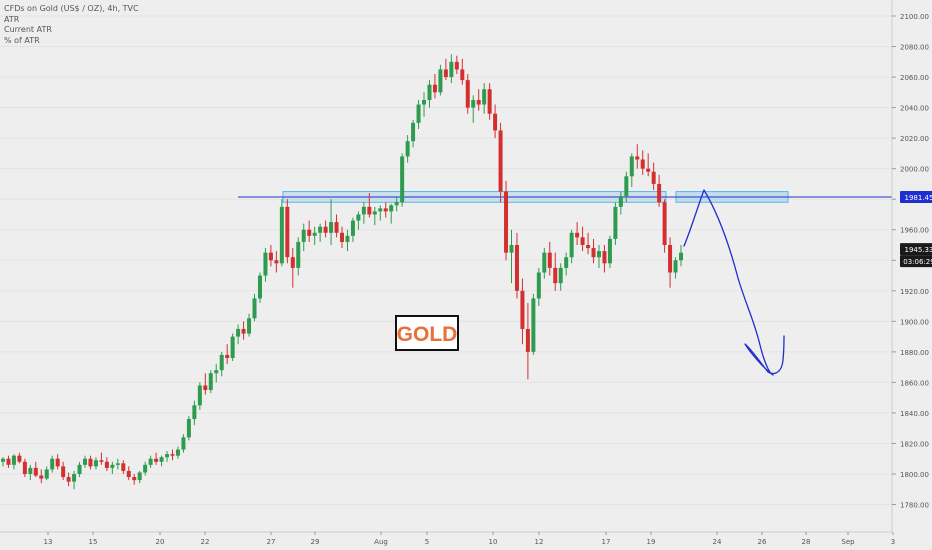  I want to click on zone-layer, so click(565, 197).